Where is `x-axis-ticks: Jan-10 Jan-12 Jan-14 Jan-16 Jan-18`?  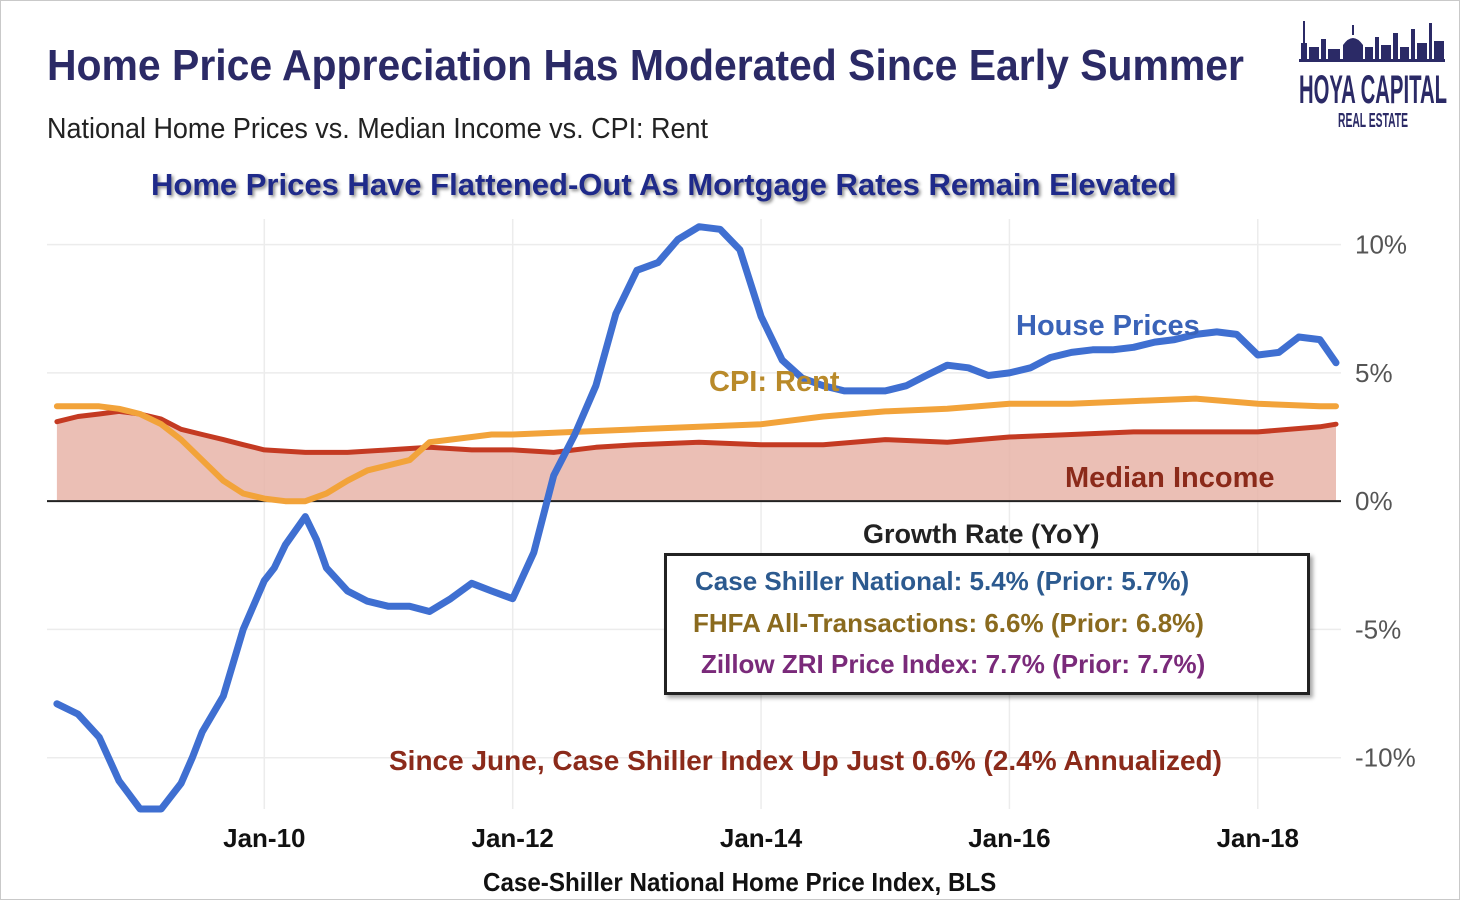 x-axis-ticks: Jan-10 Jan-12 Jan-14 Jan-16 Jan-18 is located at coordinates (761, 838).